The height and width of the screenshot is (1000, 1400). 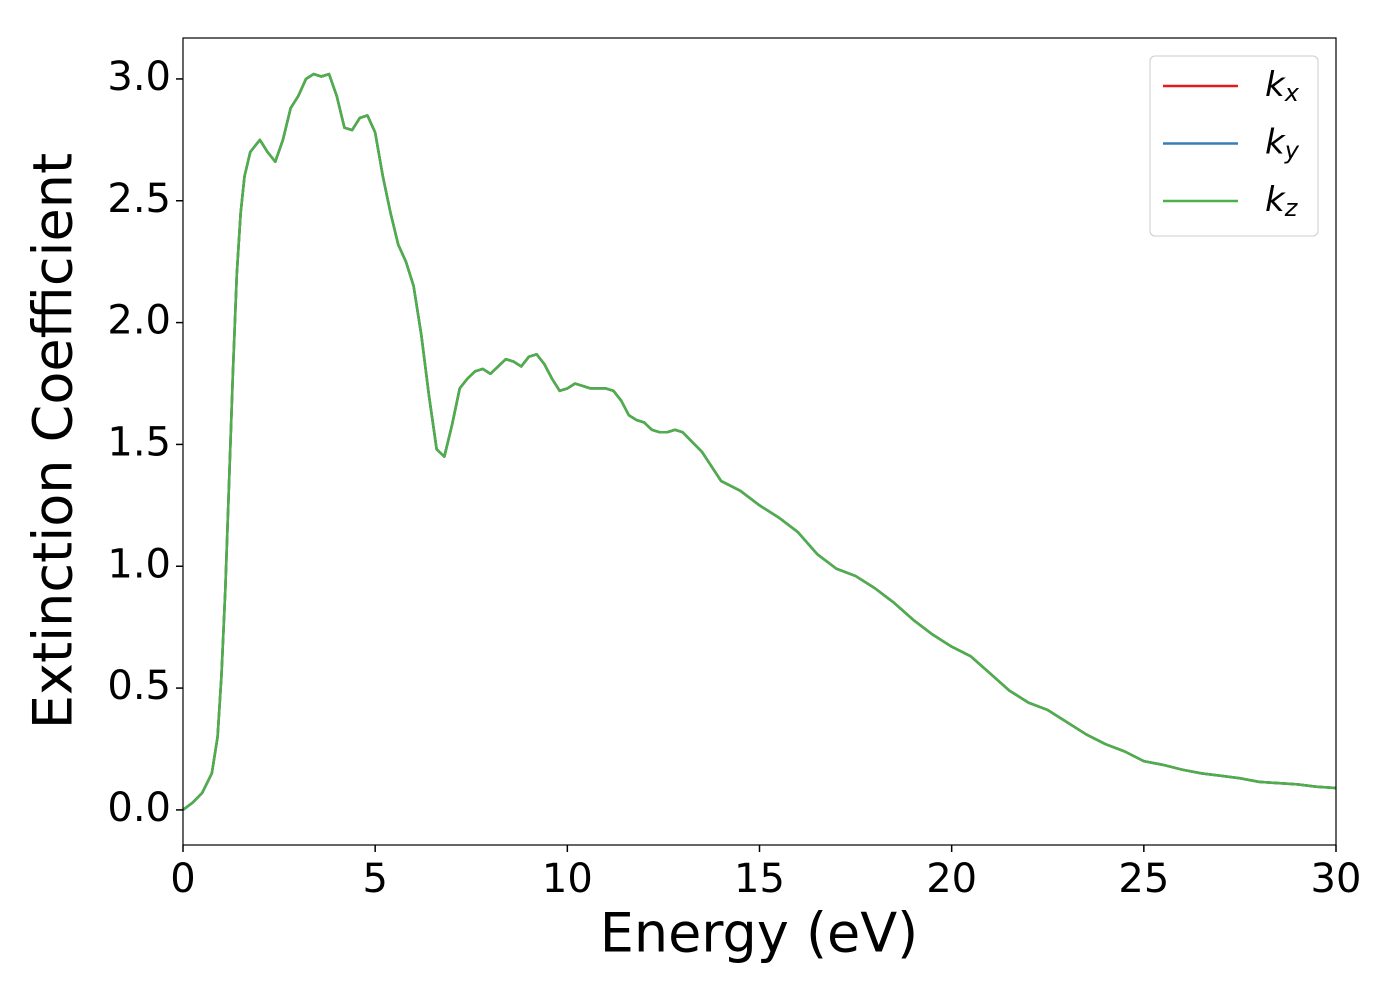 What do you see at coordinates (759, 879) in the screenshot?
I see `x-tick-label: 15` at bounding box center [759, 879].